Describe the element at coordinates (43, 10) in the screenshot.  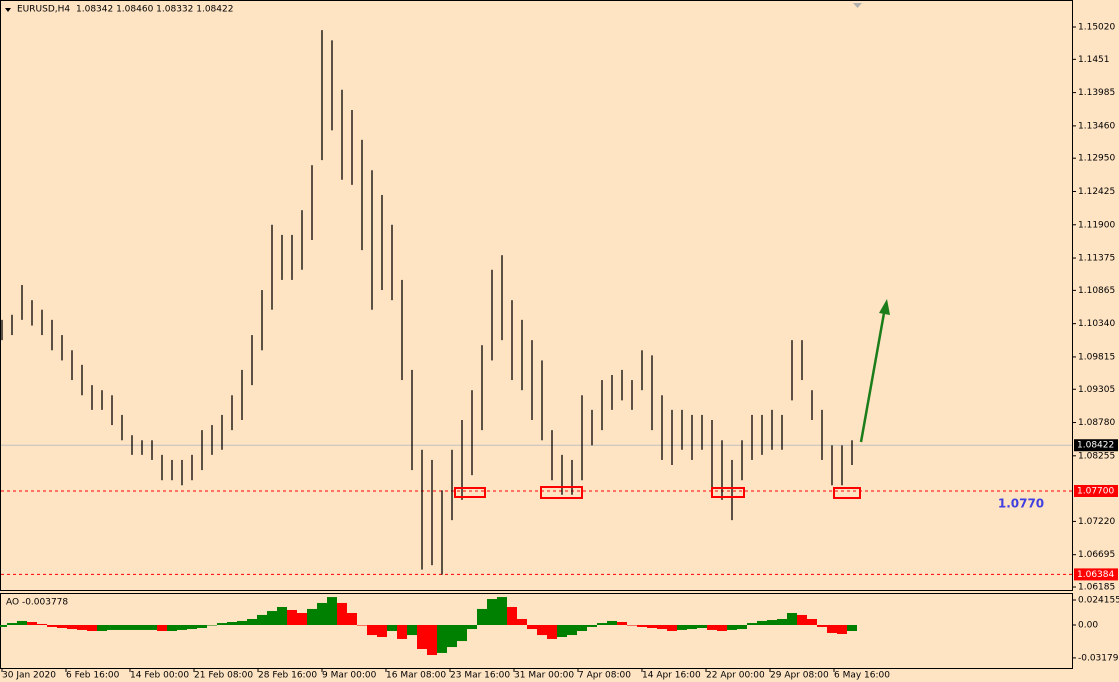
I see `panel-title: EURUSD,H4` at that location.